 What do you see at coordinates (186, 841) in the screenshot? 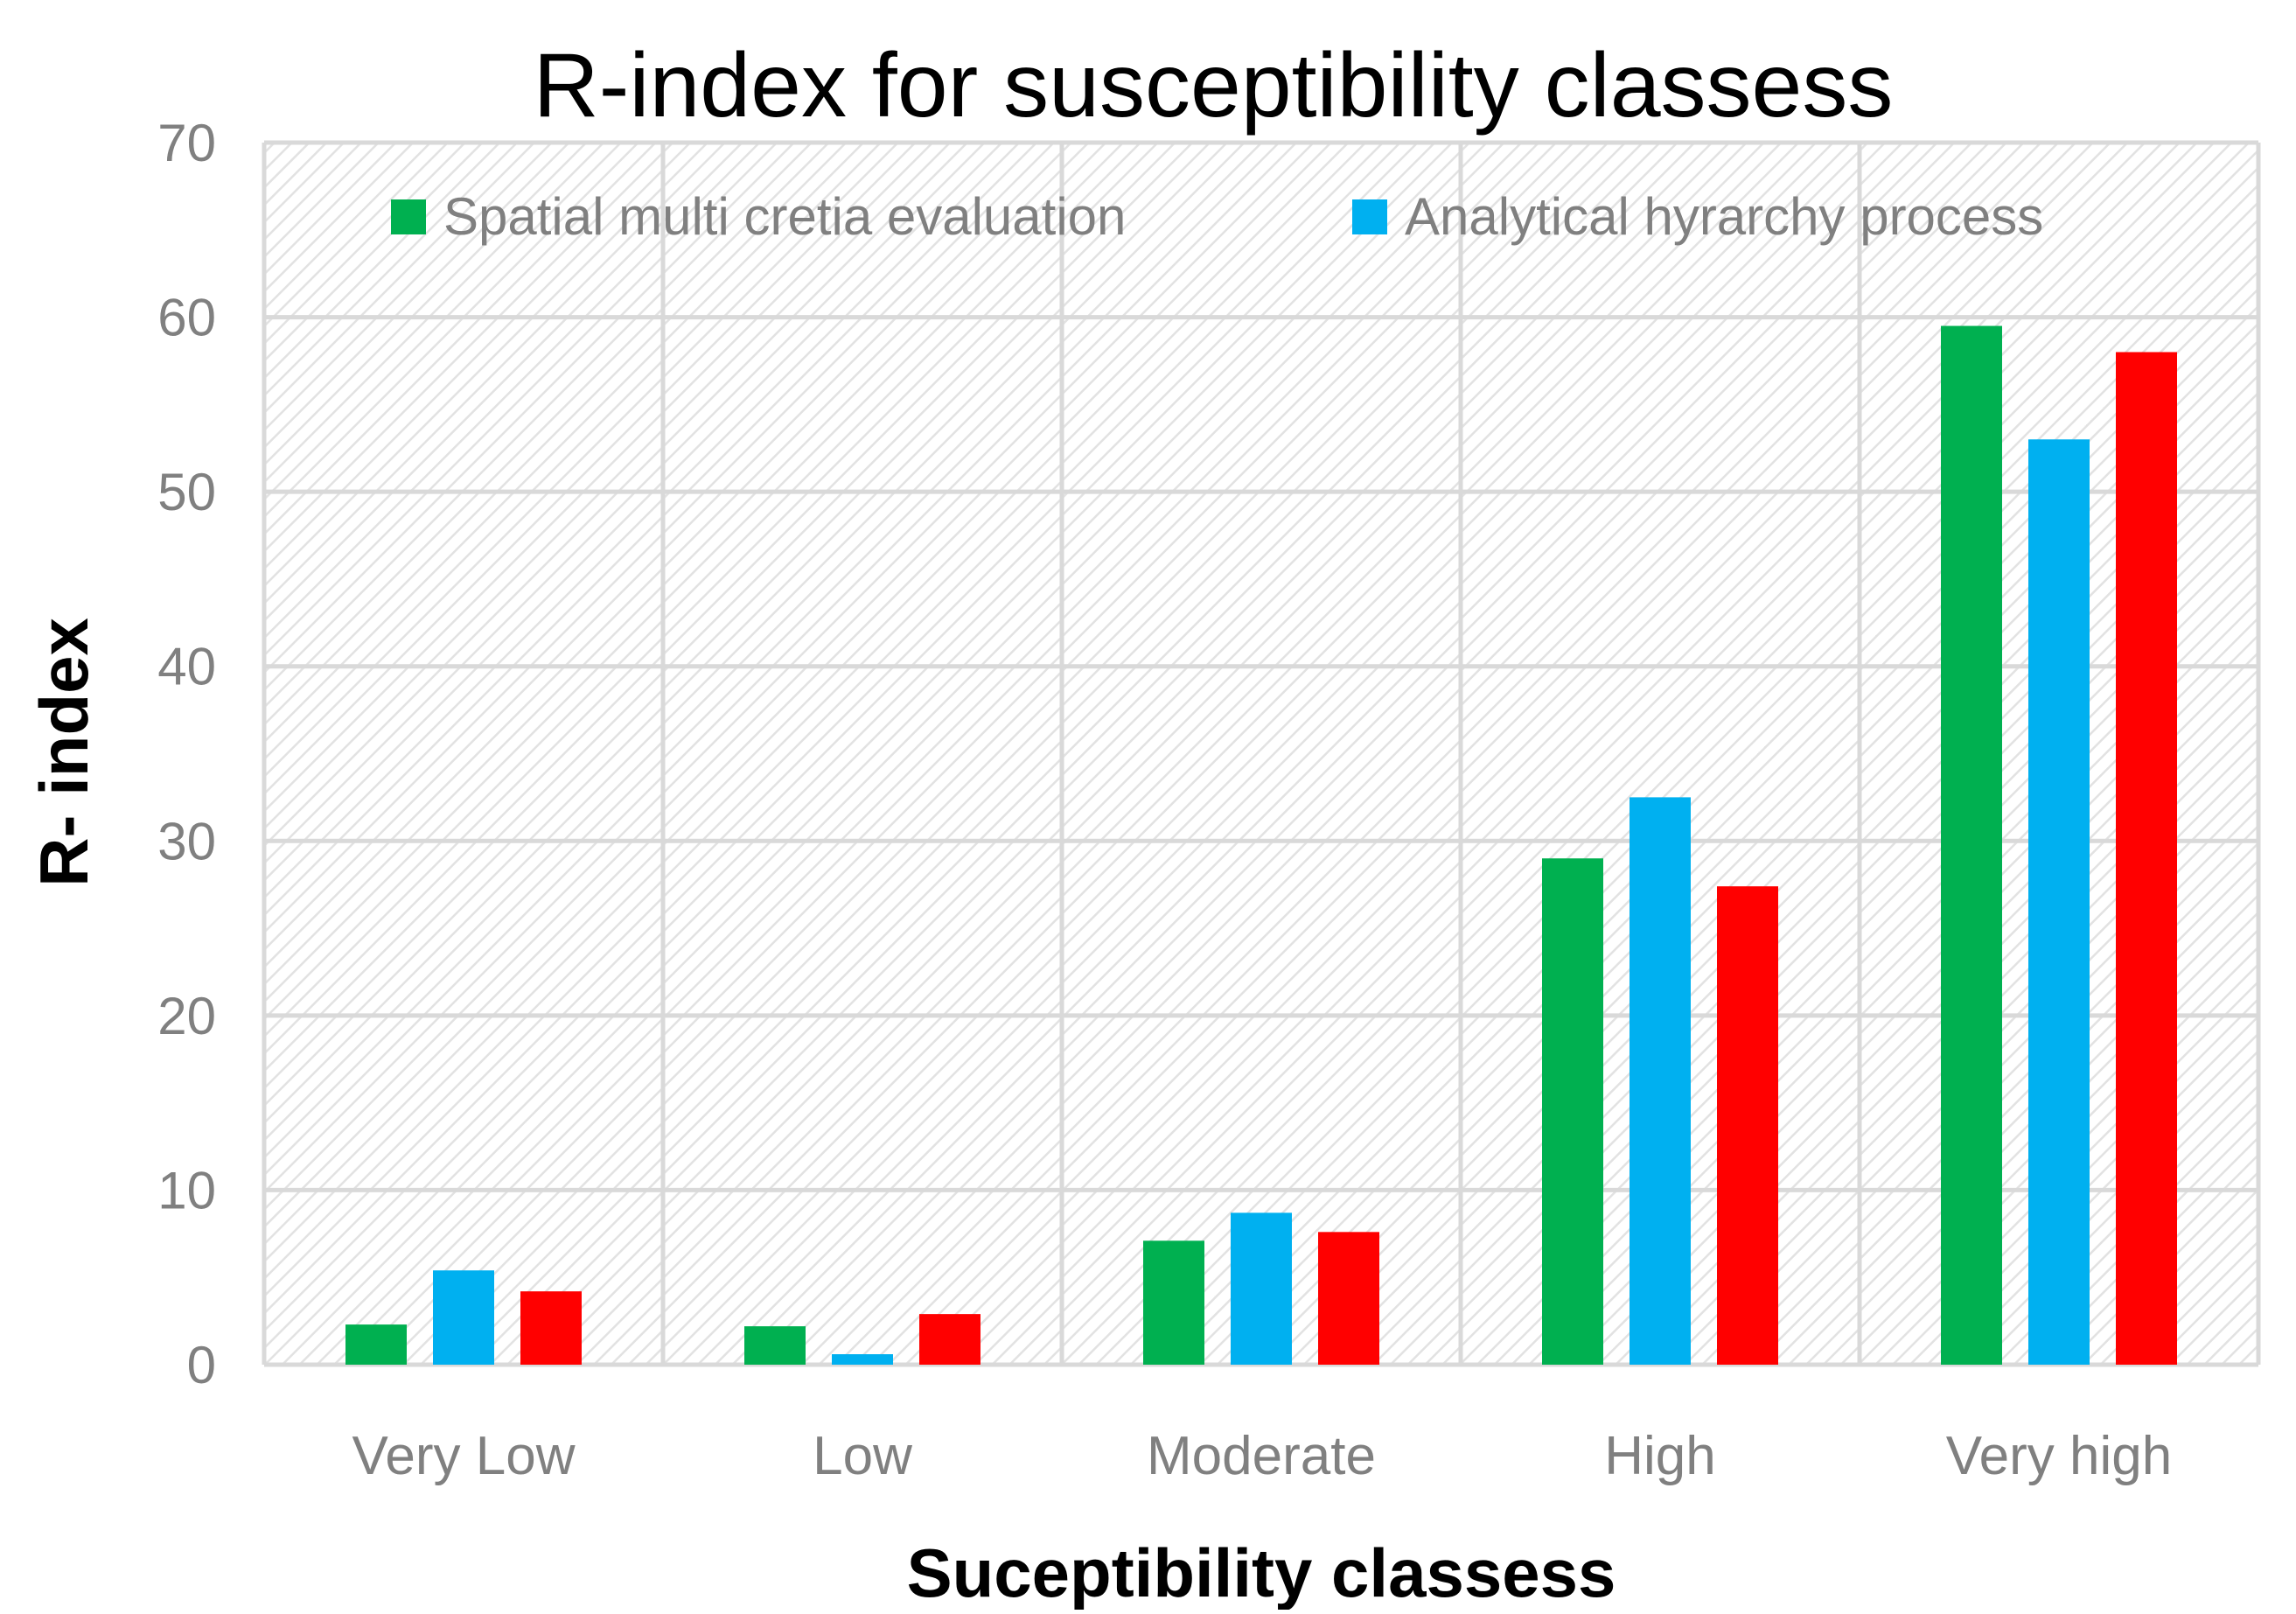
I see `y-tick-label: 30` at bounding box center [186, 841].